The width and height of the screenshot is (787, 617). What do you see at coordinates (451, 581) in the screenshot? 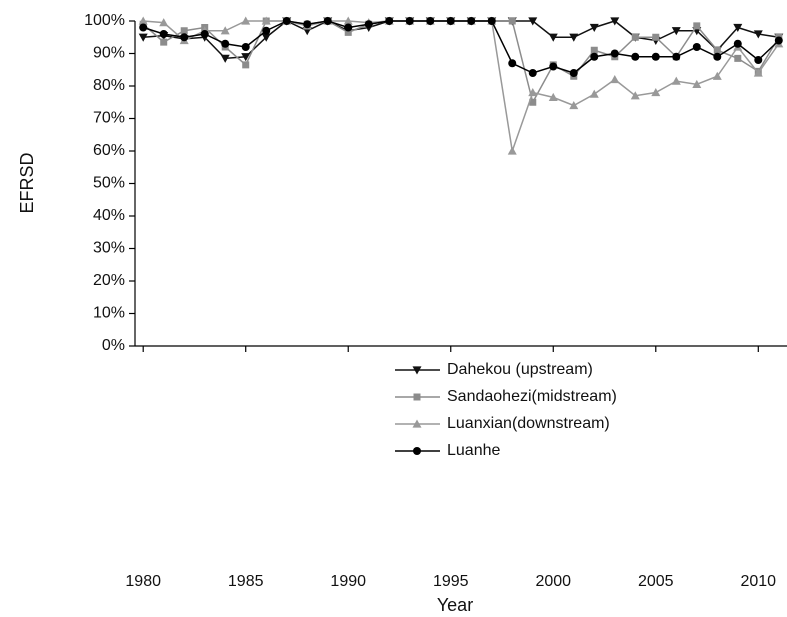
I see `x-tick-label: 1995` at bounding box center [451, 581].